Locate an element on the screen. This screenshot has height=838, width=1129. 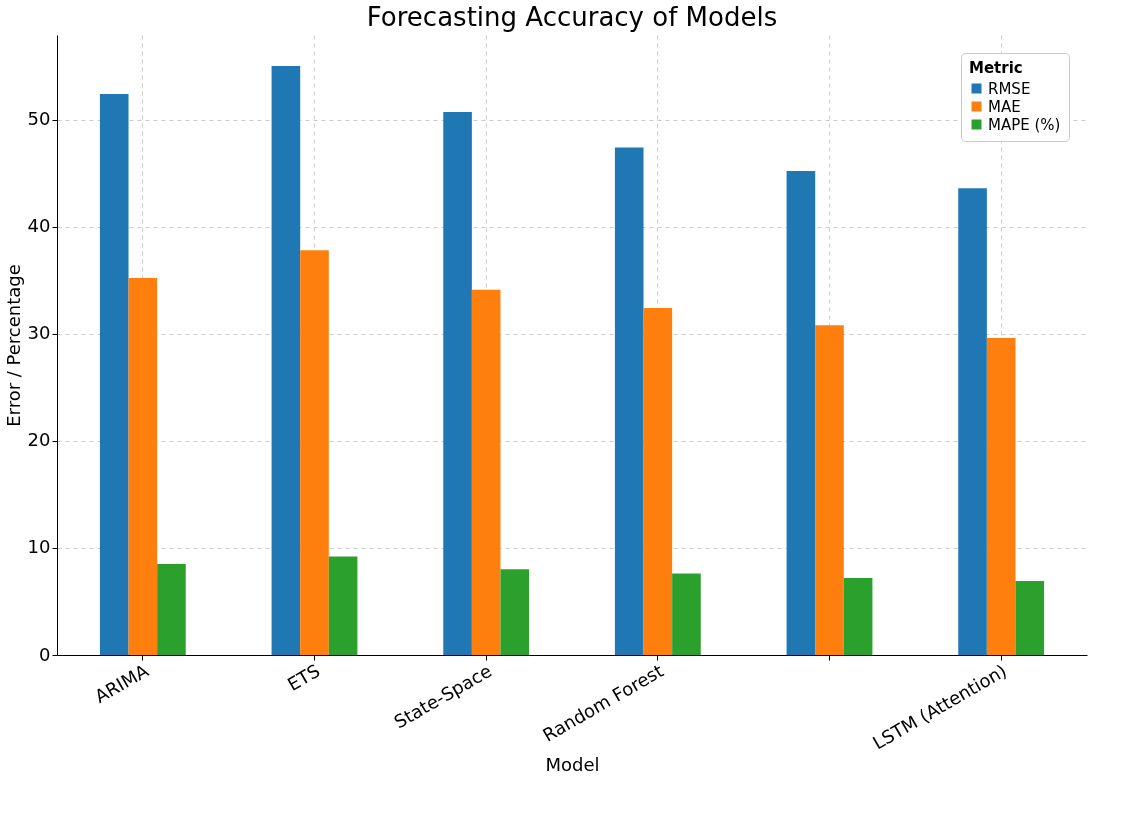
y-tick-label: 40 is located at coordinates (39, 226).